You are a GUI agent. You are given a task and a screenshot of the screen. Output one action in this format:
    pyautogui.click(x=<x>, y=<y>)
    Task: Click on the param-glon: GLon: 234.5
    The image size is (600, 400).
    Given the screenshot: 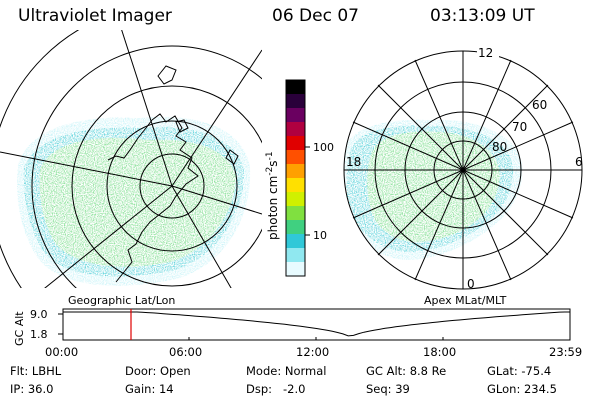 What is the action you would take?
    pyautogui.click(x=522, y=389)
    